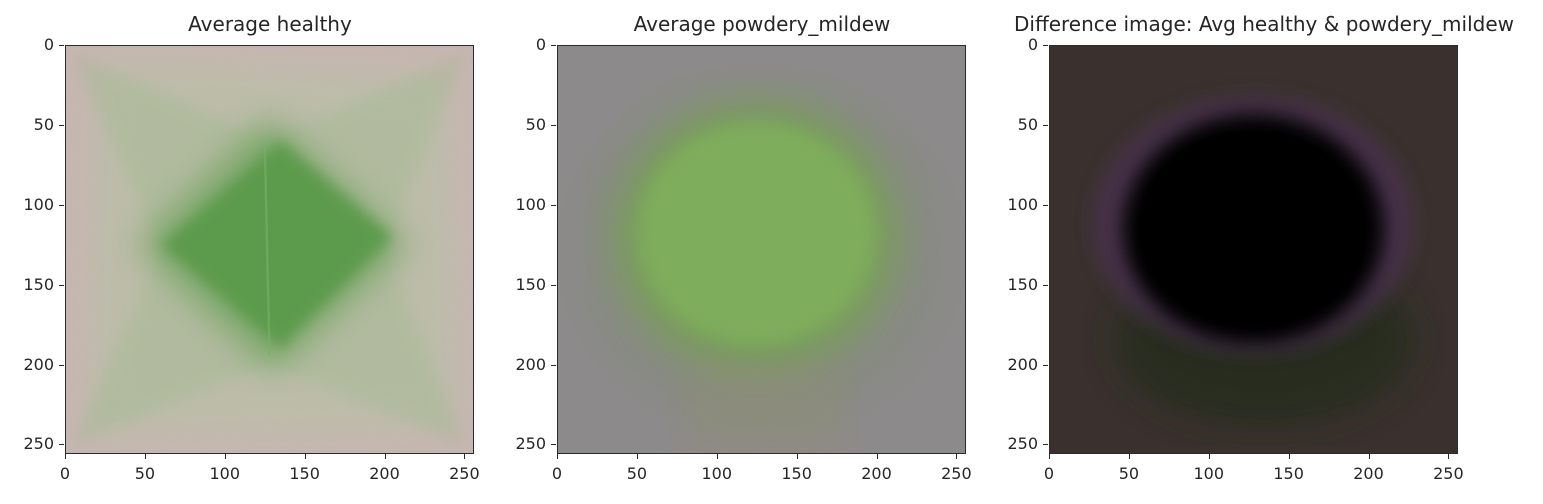 This screenshot has width=1543, height=504. I want to click on panel-title: Average healthy, so click(270, 24).